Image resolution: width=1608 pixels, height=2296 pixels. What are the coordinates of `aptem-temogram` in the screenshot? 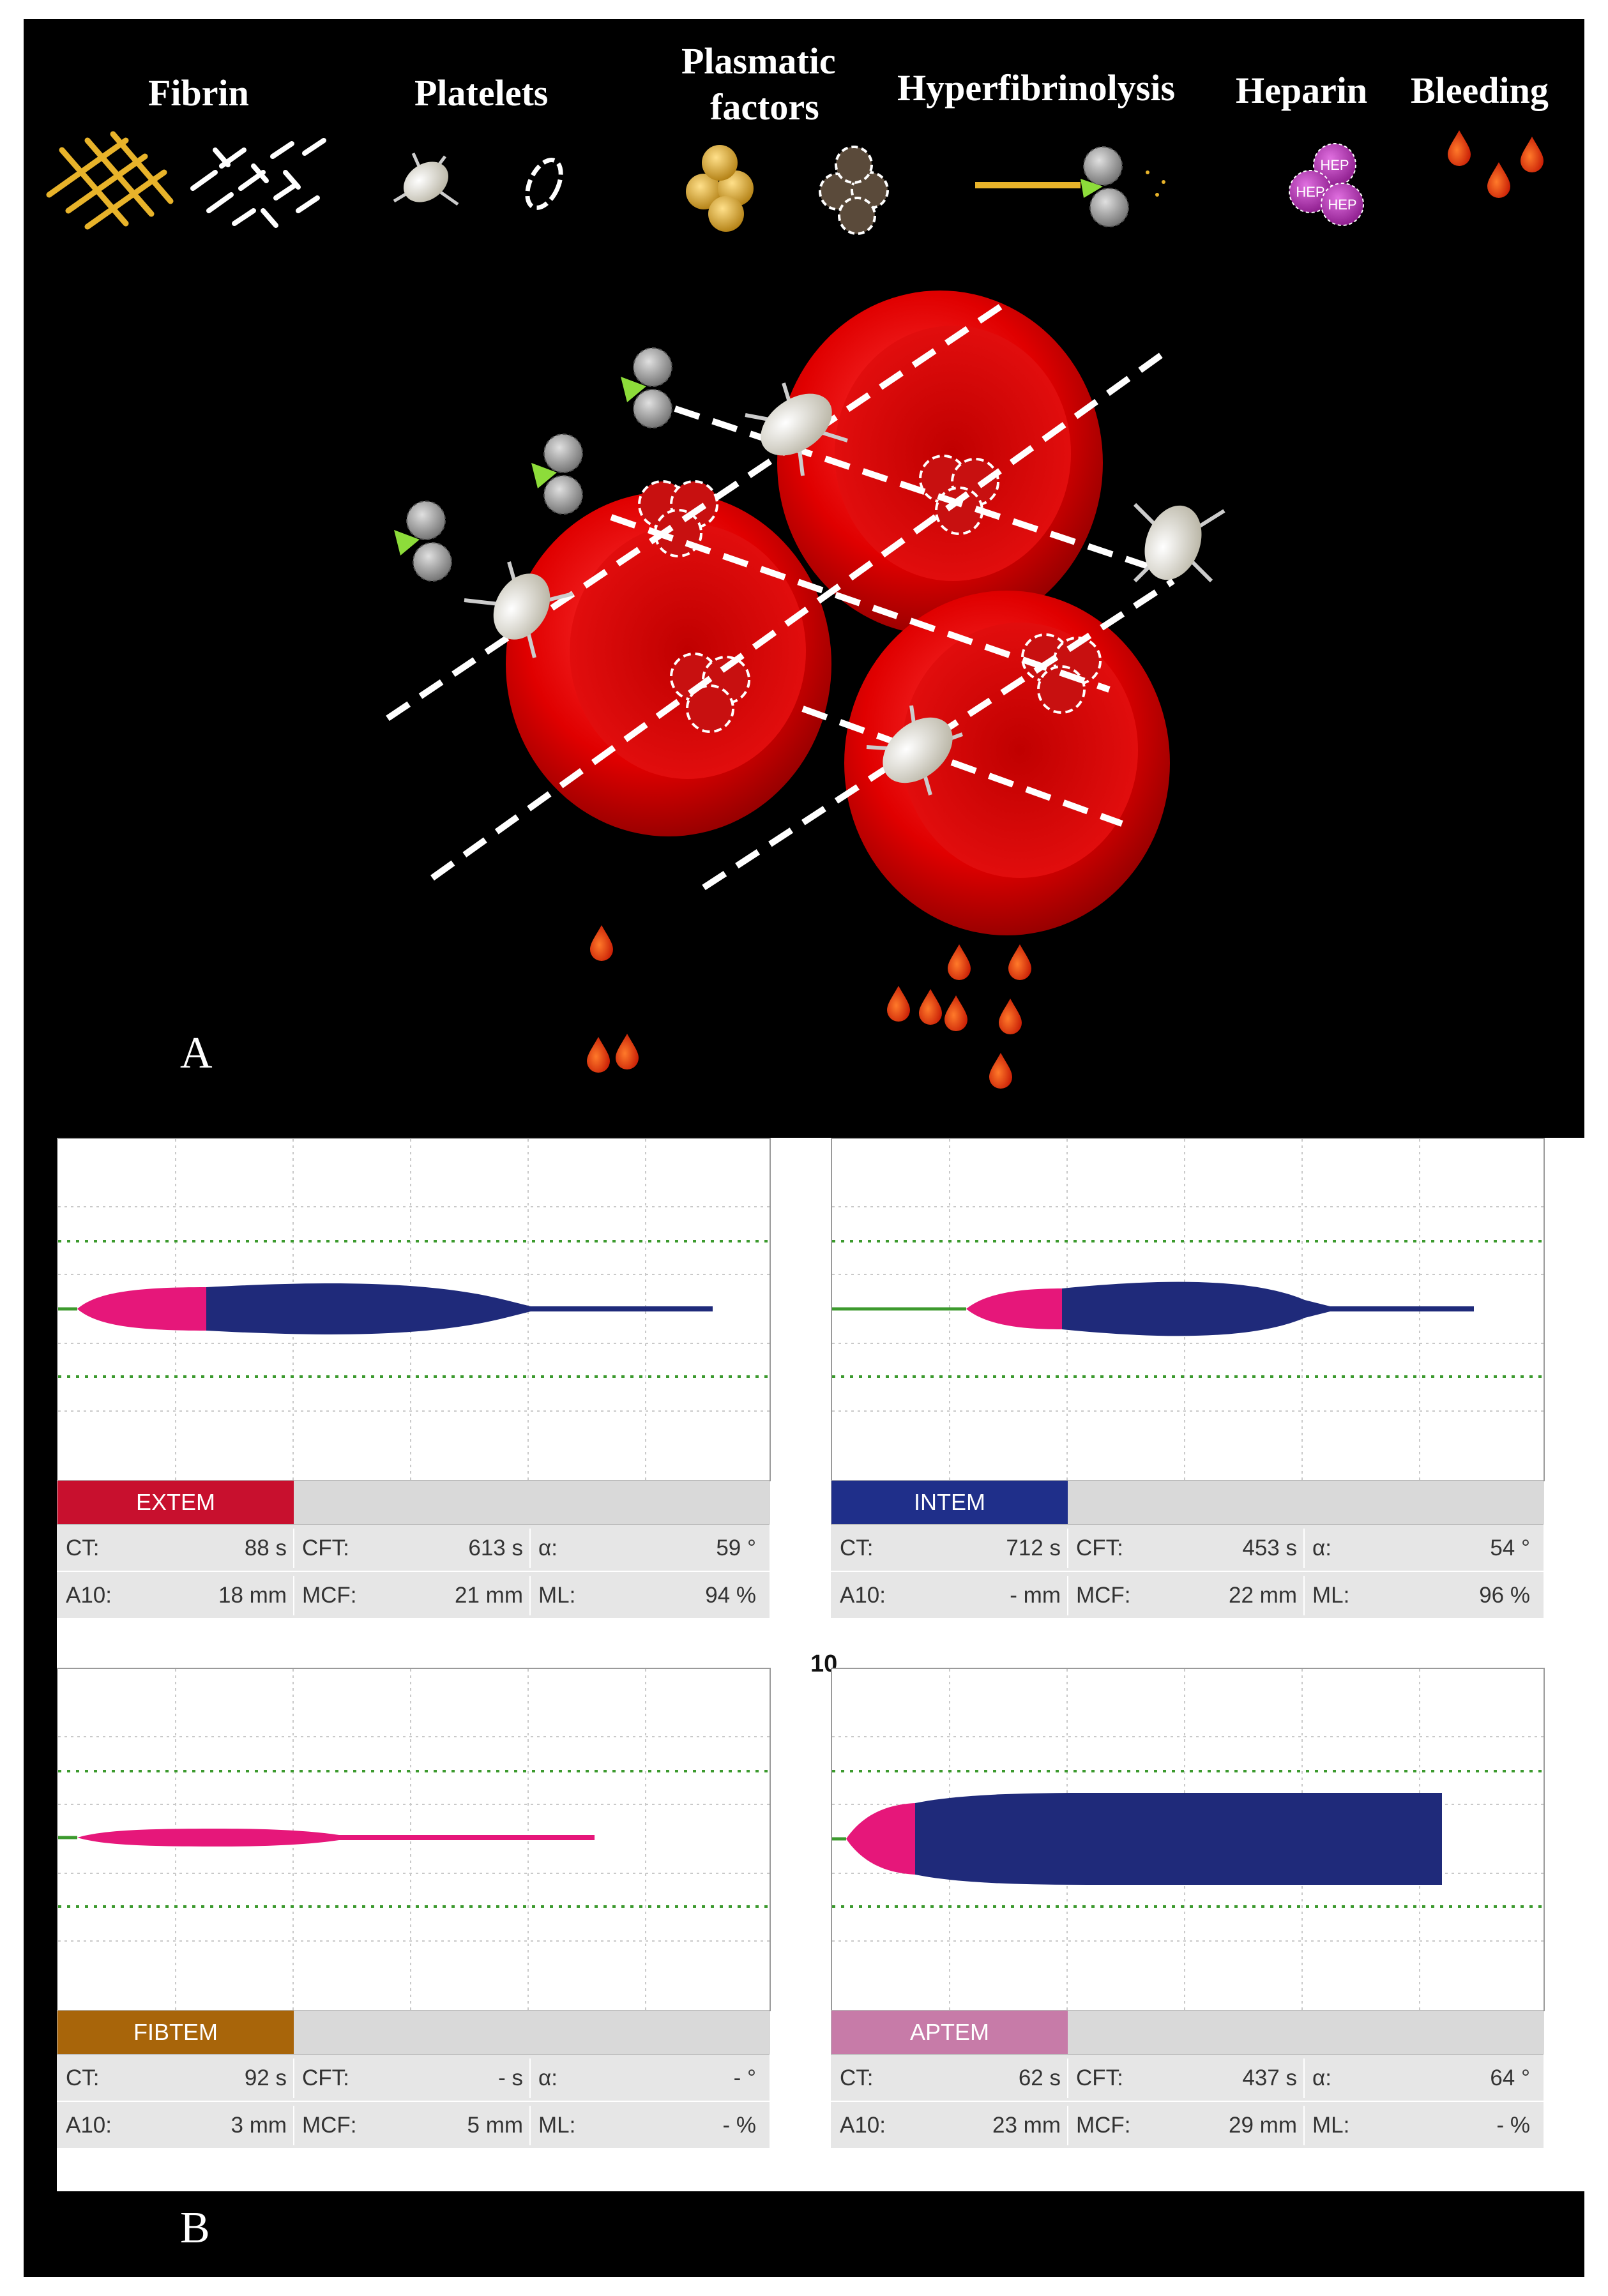 It's located at (1188, 1839).